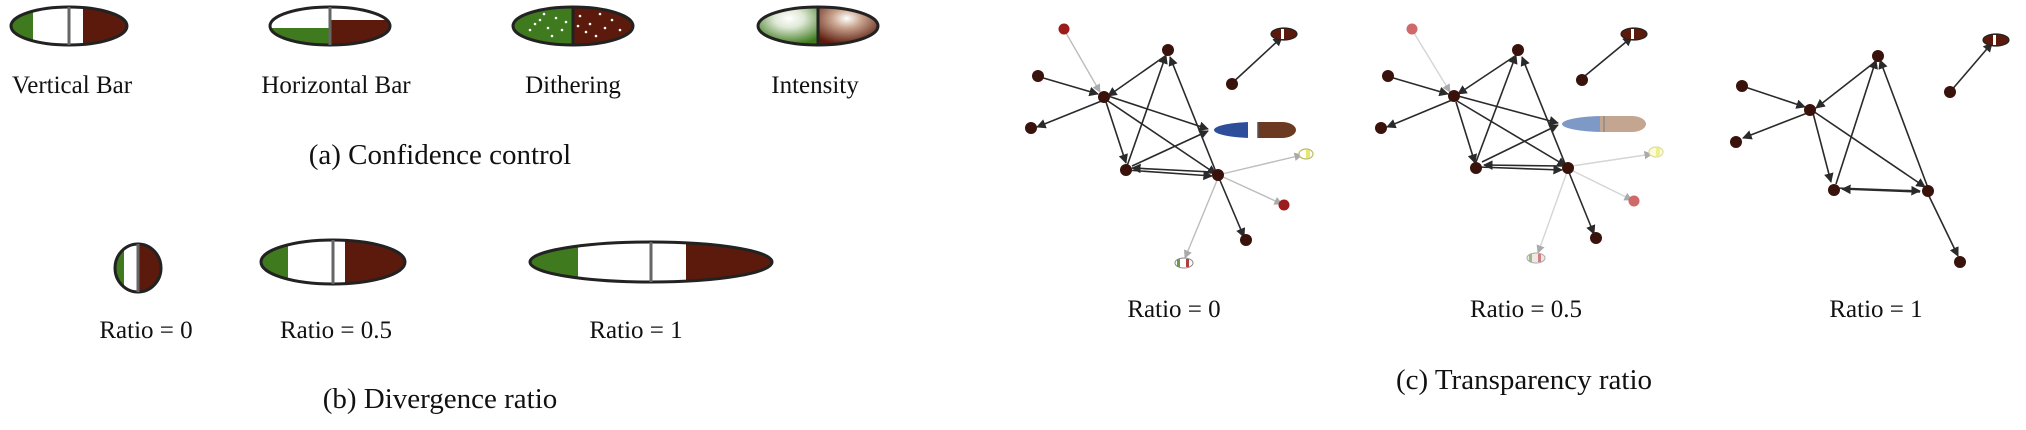 This screenshot has width=2026, height=430. I want to click on glyph-label-intensity: Intensity, so click(815, 85).